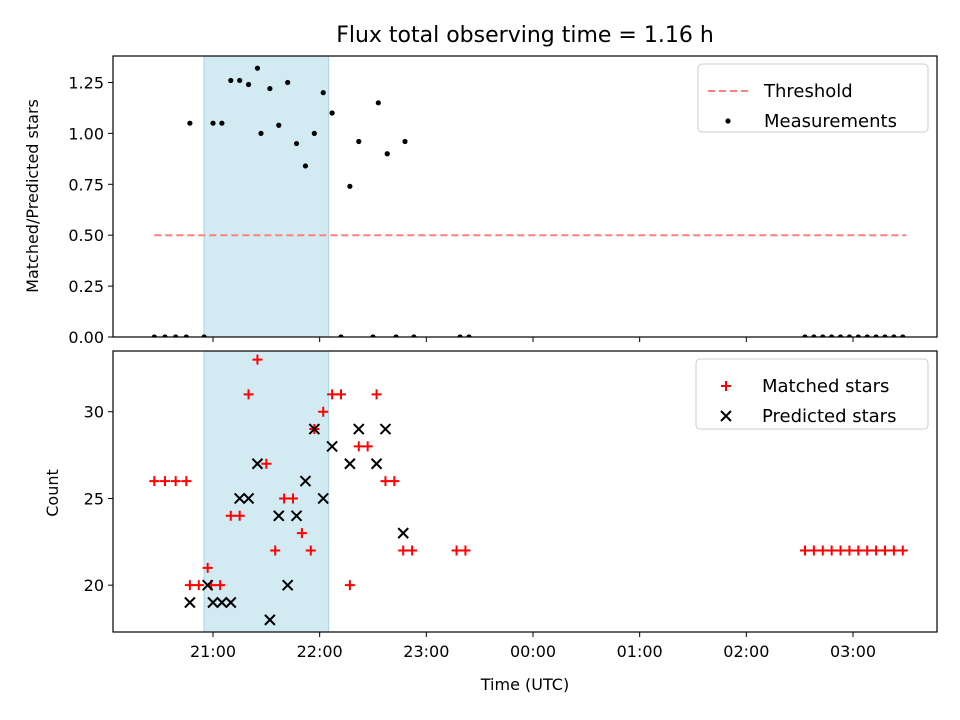 The height and width of the screenshot is (720, 960). Describe the element at coordinates (640, 651) in the screenshot. I see `x-tick-label: 01:00` at that location.